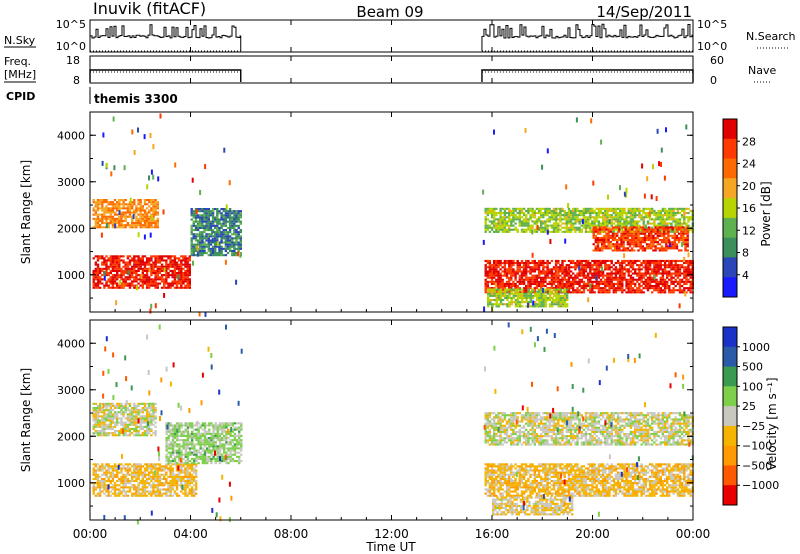 The height and width of the screenshot is (554, 800). Describe the element at coordinates (590, 271) in the screenshot. I see `cell-0-1972` at that location.